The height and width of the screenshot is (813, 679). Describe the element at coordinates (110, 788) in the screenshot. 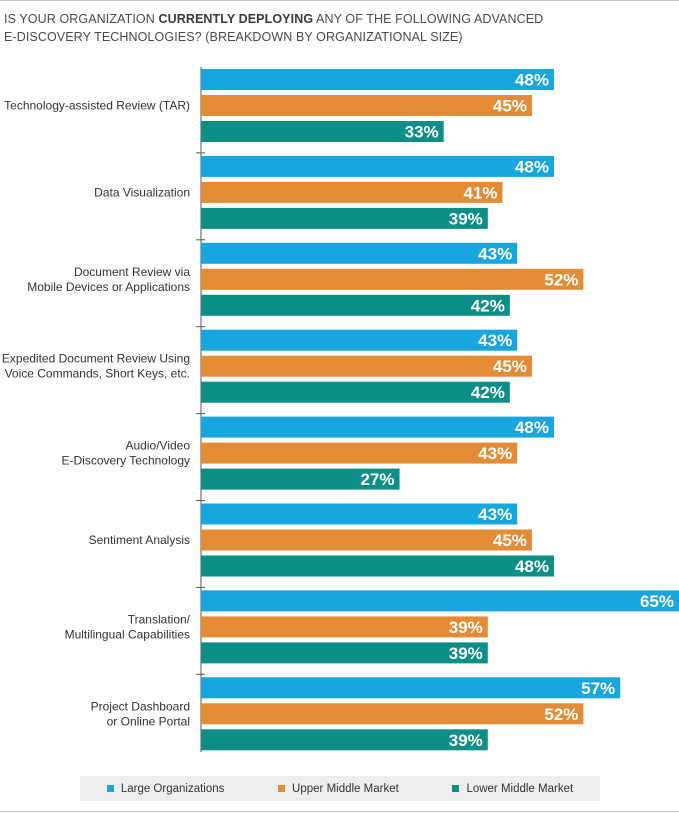

I see `legend-swatch-large` at that location.